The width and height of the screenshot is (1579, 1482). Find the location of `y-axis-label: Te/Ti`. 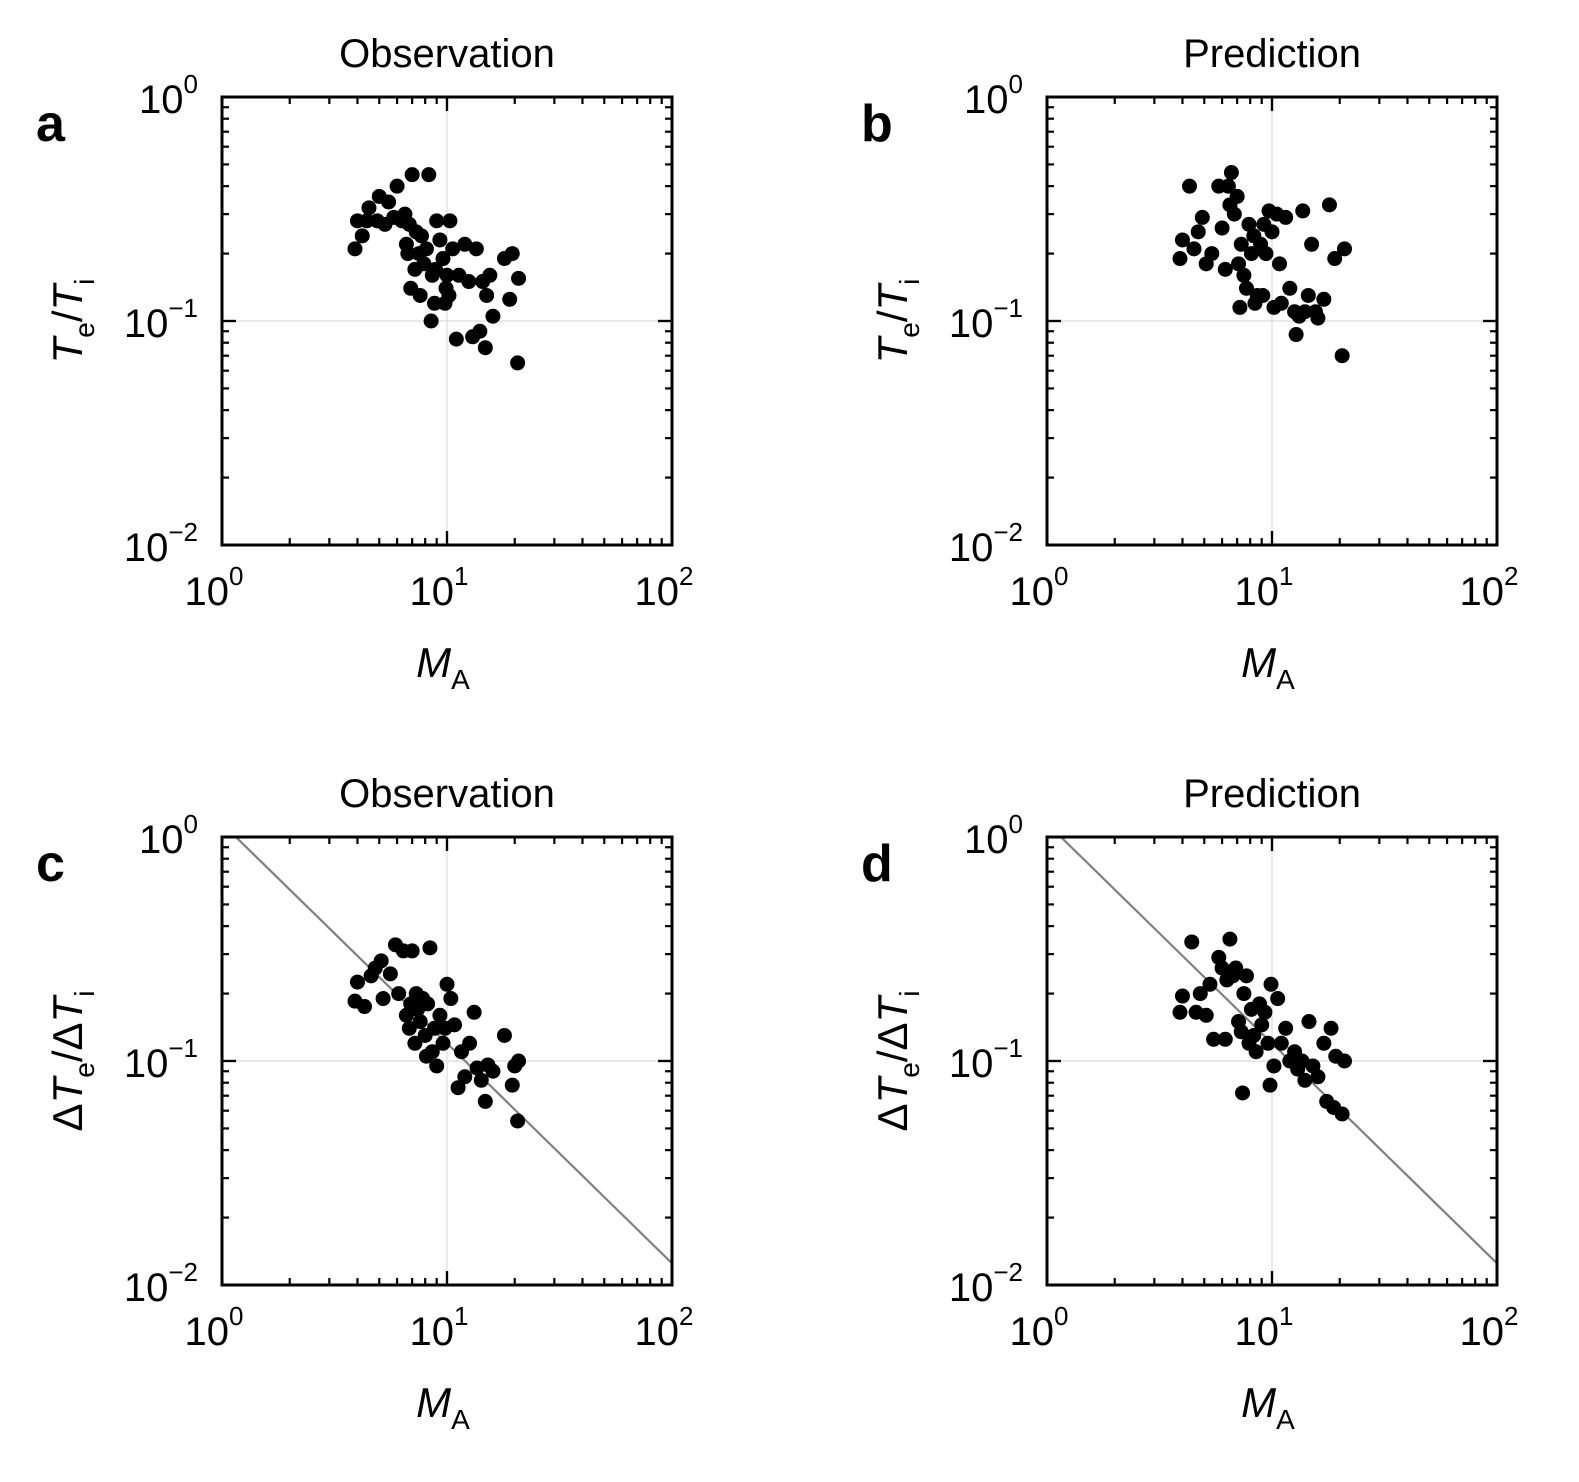

y-axis-label: Te/Ti is located at coordinates (897, 321).